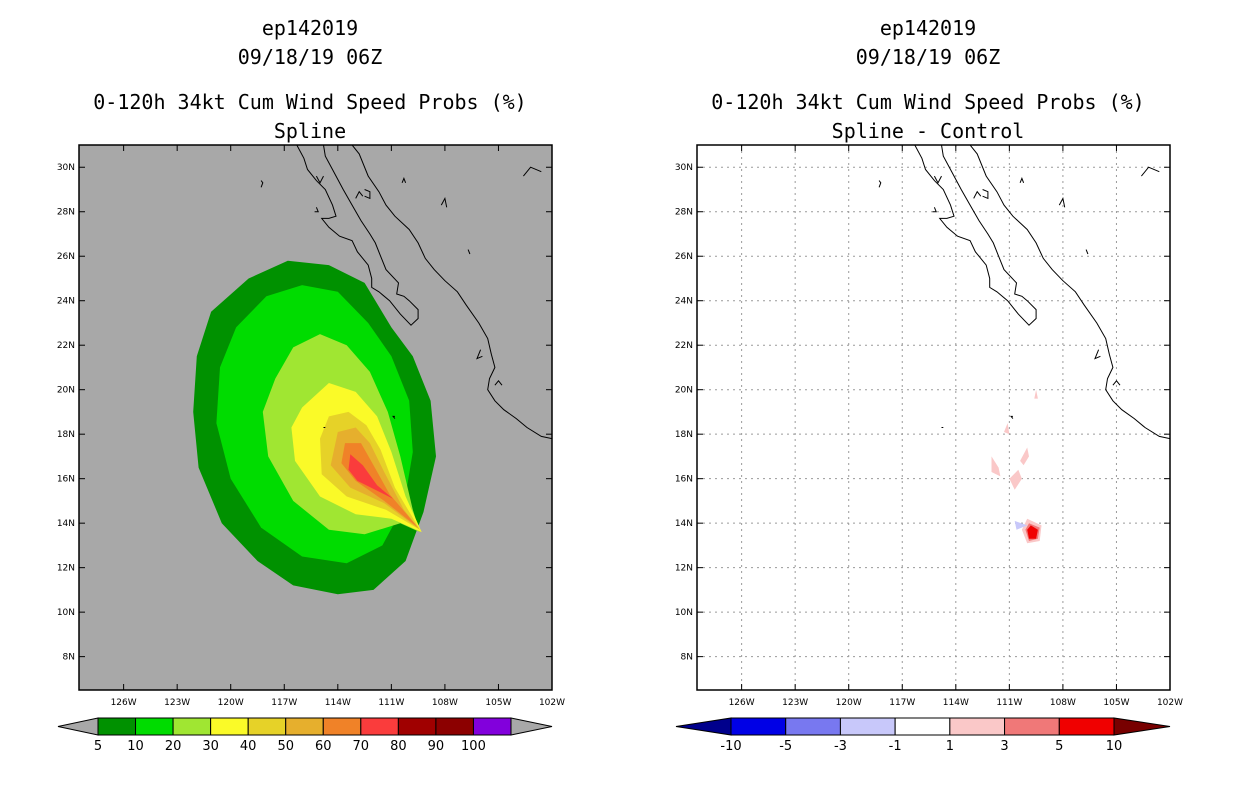 The image size is (1236, 800). What do you see at coordinates (66, 480) in the screenshot?
I see `left-y-tick-label-7: 16N` at bounding box center [66, 480].